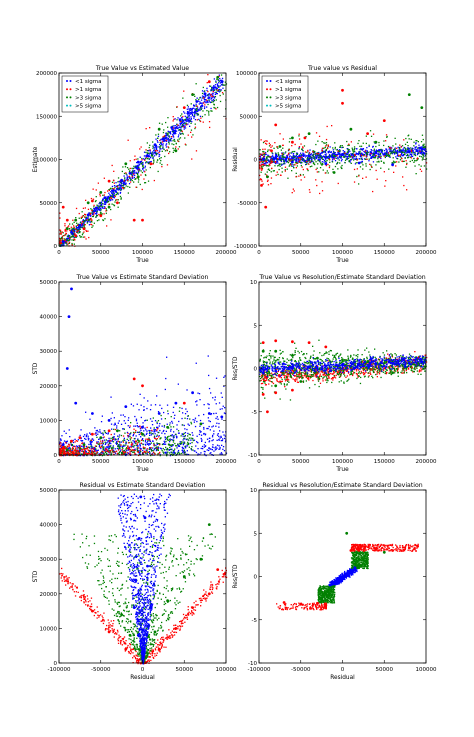  I want to click on x-tick-label: 150000, so click(384, 253).